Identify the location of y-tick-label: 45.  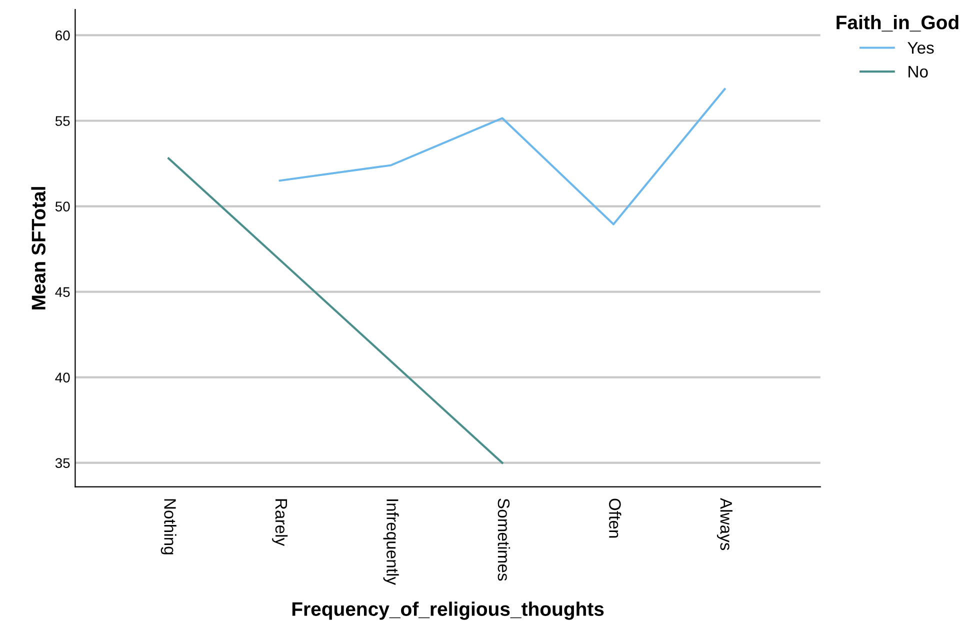
(62, 292).